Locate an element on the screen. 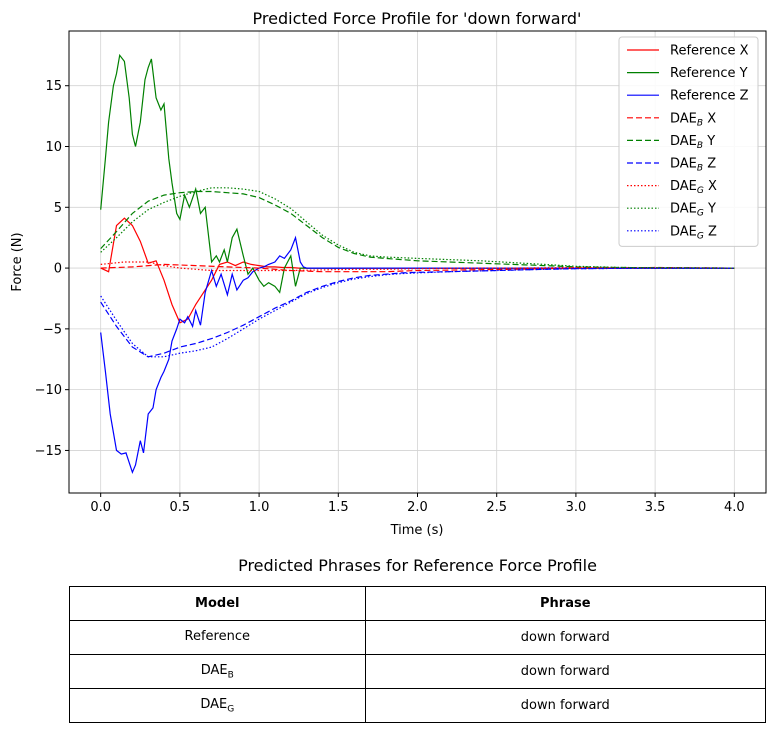 Image resolution: width=776 pixels, height=735 pixels. x-axis-ticks: 0.0 0.5 1.0 1.5 2.0 2.5 3.0 3.5 4.0 is located at coordinates (417, 504).